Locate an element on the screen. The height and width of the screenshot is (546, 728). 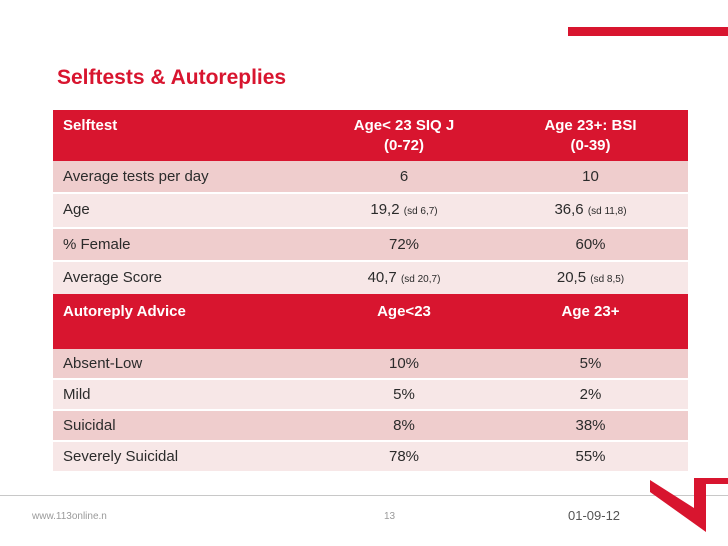
row-value-23-plus: 2% is located at coordinates (590, 395).